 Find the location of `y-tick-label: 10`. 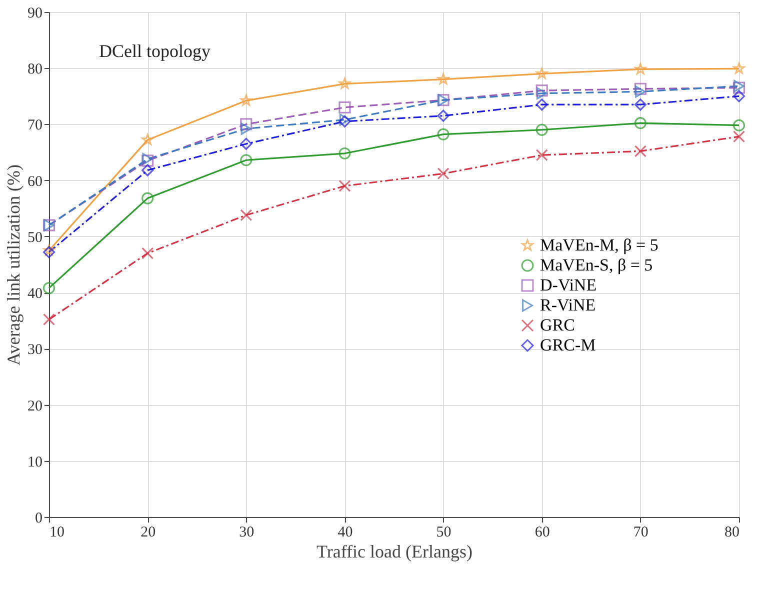

y-tick-label: 10 is located at coordinates (35, 462).